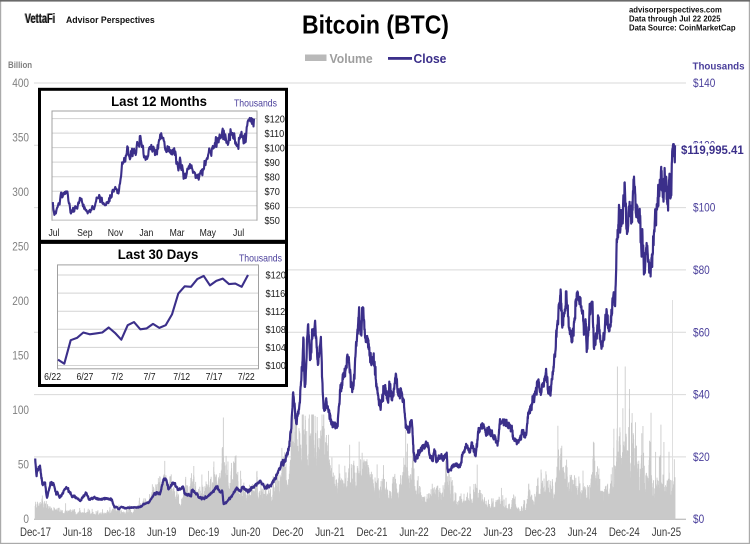 The image size is (750, 544). I want to click on svg-text: May, so click(208, 234).